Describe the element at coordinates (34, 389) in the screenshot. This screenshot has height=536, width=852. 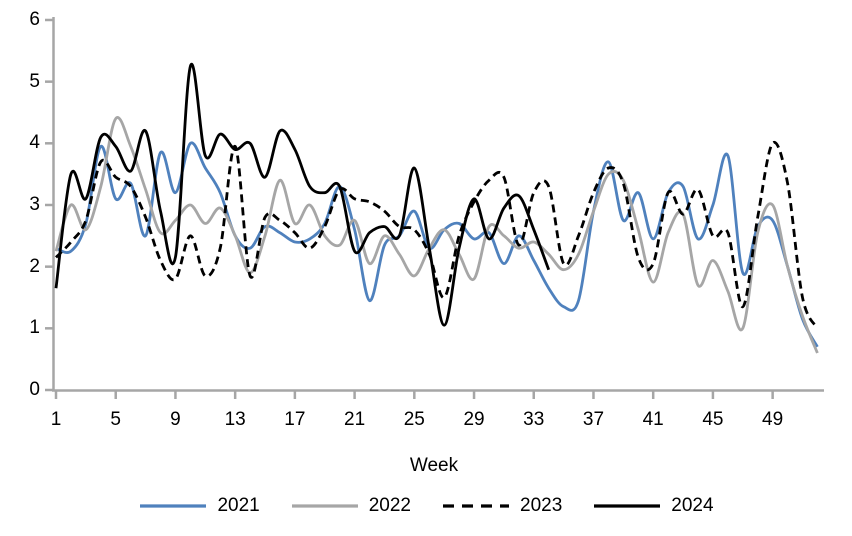
I see `y-tick-label-0: 0` at that location.